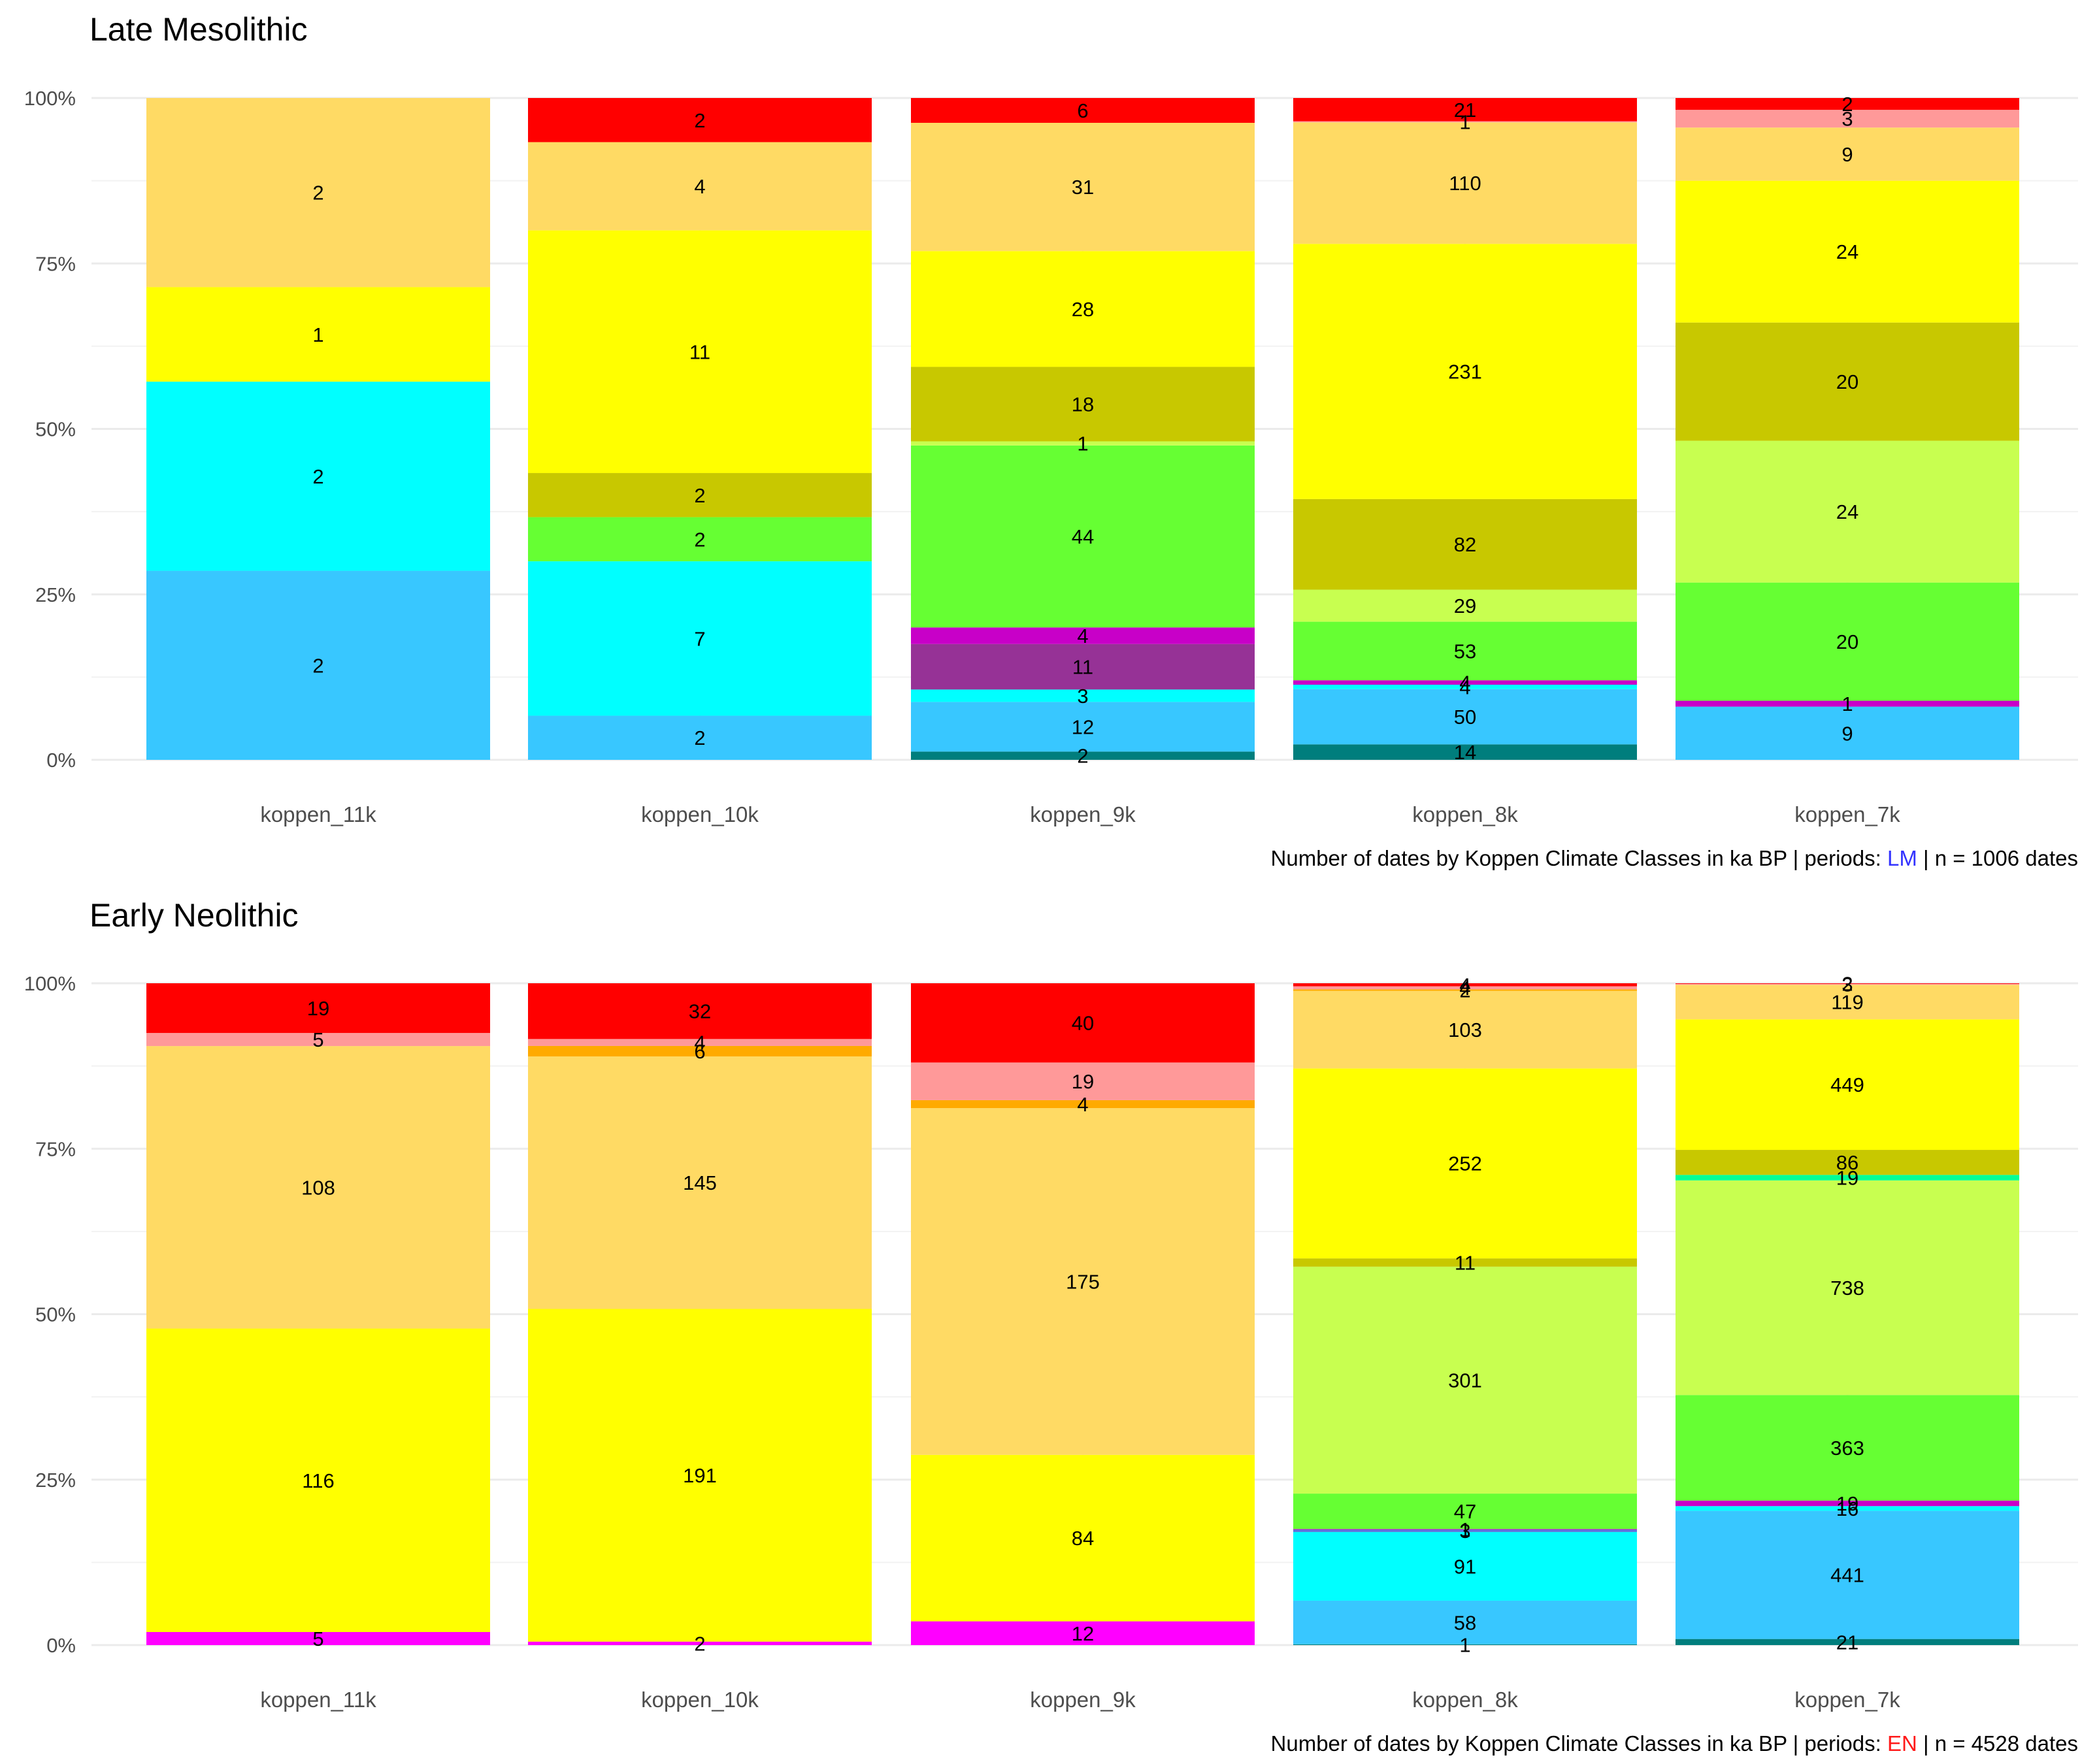 This screenshot has width=2097, height=1764. What do you see at coordinates (318, 1187) in the screenshot?
I see `data-label: 108` at bounding box center [318, 1187].